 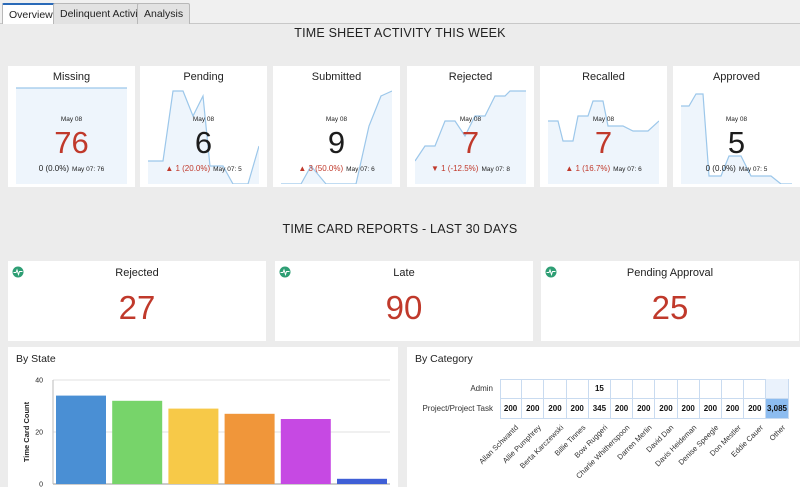 I want to click on category-cell: 345, so click(x=599, y=409).